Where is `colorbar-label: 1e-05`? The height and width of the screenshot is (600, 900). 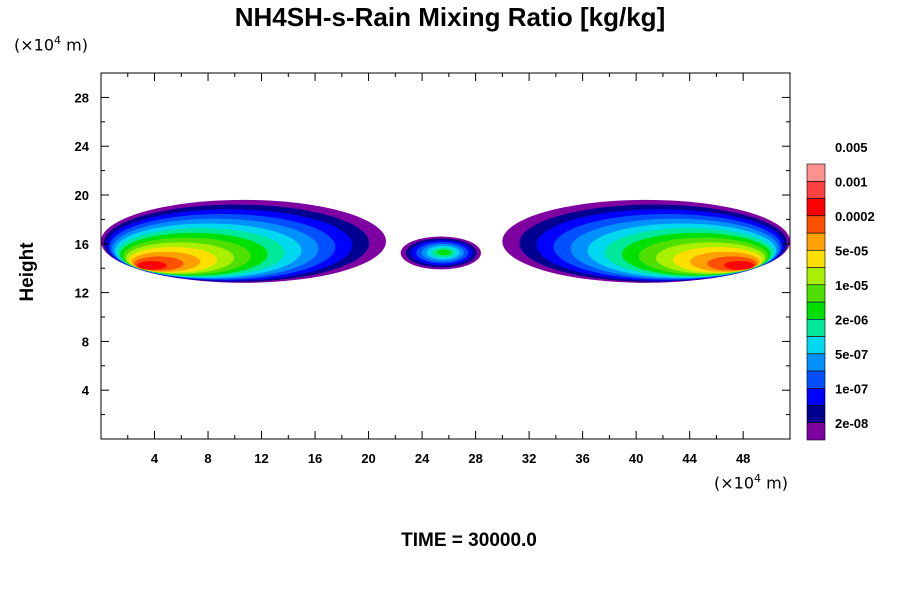
colorbar-label: 1e-05 is located at coordinates (851, 285).